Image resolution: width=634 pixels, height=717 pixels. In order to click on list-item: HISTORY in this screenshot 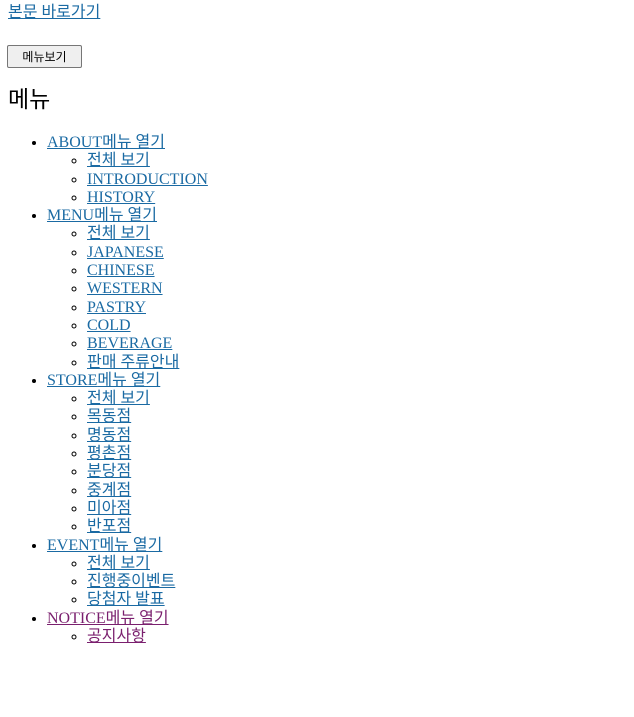, I will do `click(147, 198)`.